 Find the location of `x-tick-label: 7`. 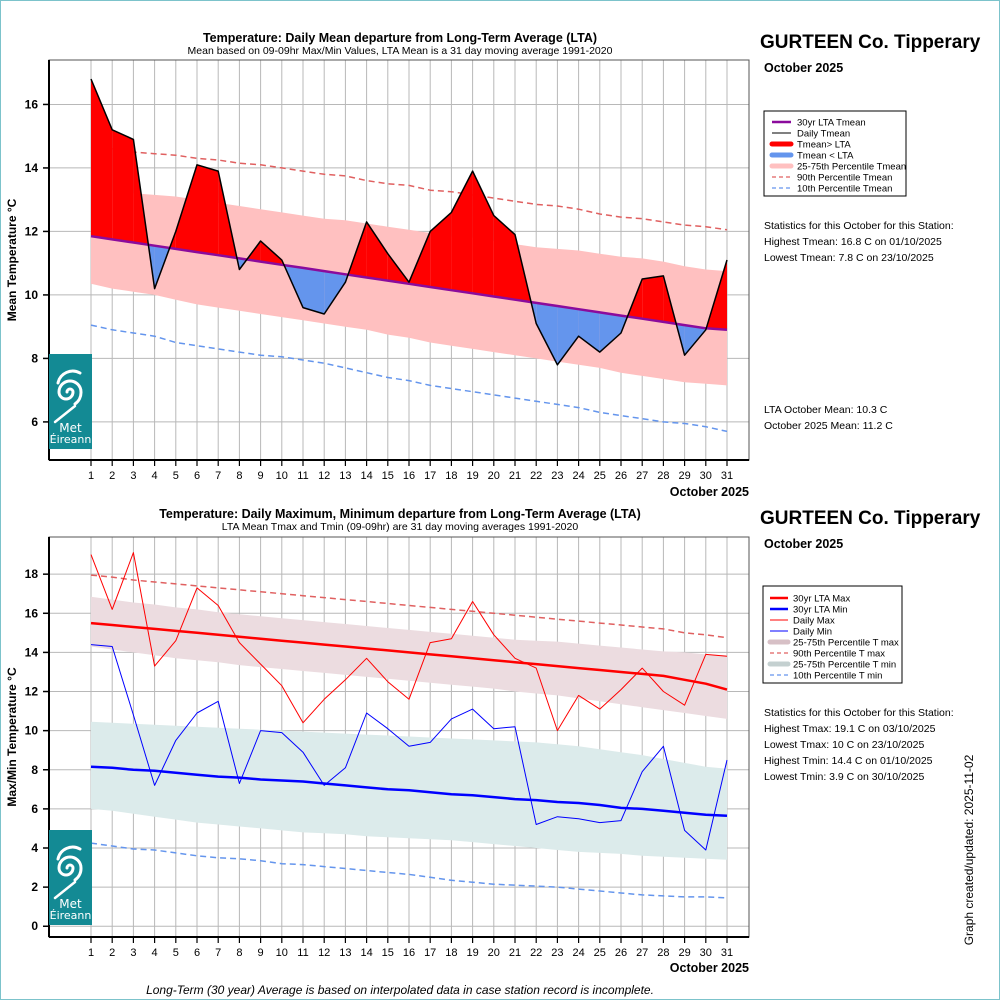

x-tick-label: 7 is located at coordinates (218, 953).